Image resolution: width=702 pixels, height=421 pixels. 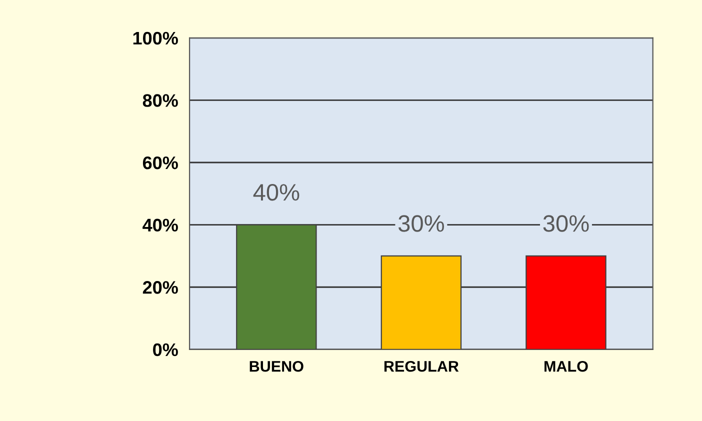 What do you see at coordinates (165, 349) in the screenshot?
I see `y-tick-label: 0%` at bounding box center [165, 349].